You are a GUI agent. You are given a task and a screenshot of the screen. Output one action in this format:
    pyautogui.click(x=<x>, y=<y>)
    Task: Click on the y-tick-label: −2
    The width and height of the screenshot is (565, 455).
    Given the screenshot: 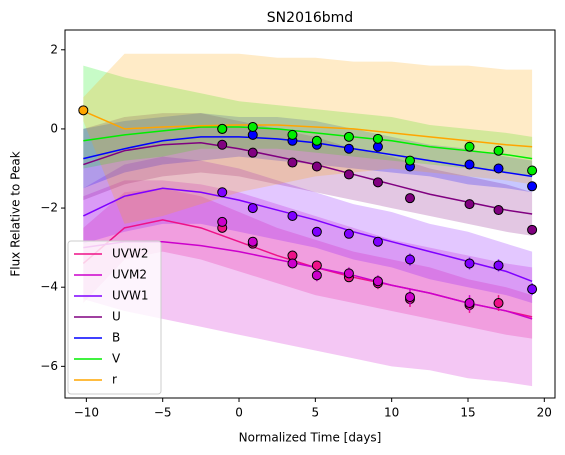 What is the action you would take?
    pyautogui.click(x=49, y=208)
    